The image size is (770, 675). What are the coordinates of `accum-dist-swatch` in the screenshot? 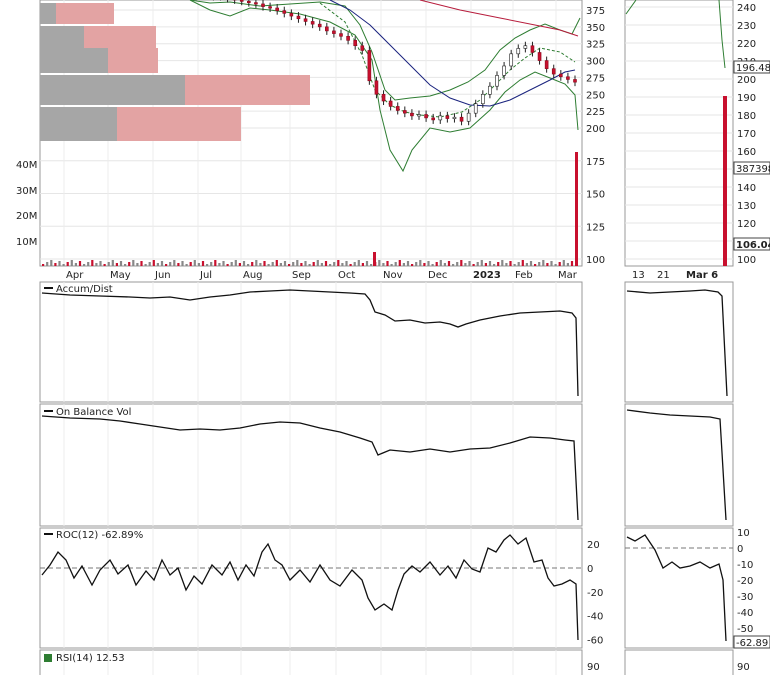 It's located at (48, 288).